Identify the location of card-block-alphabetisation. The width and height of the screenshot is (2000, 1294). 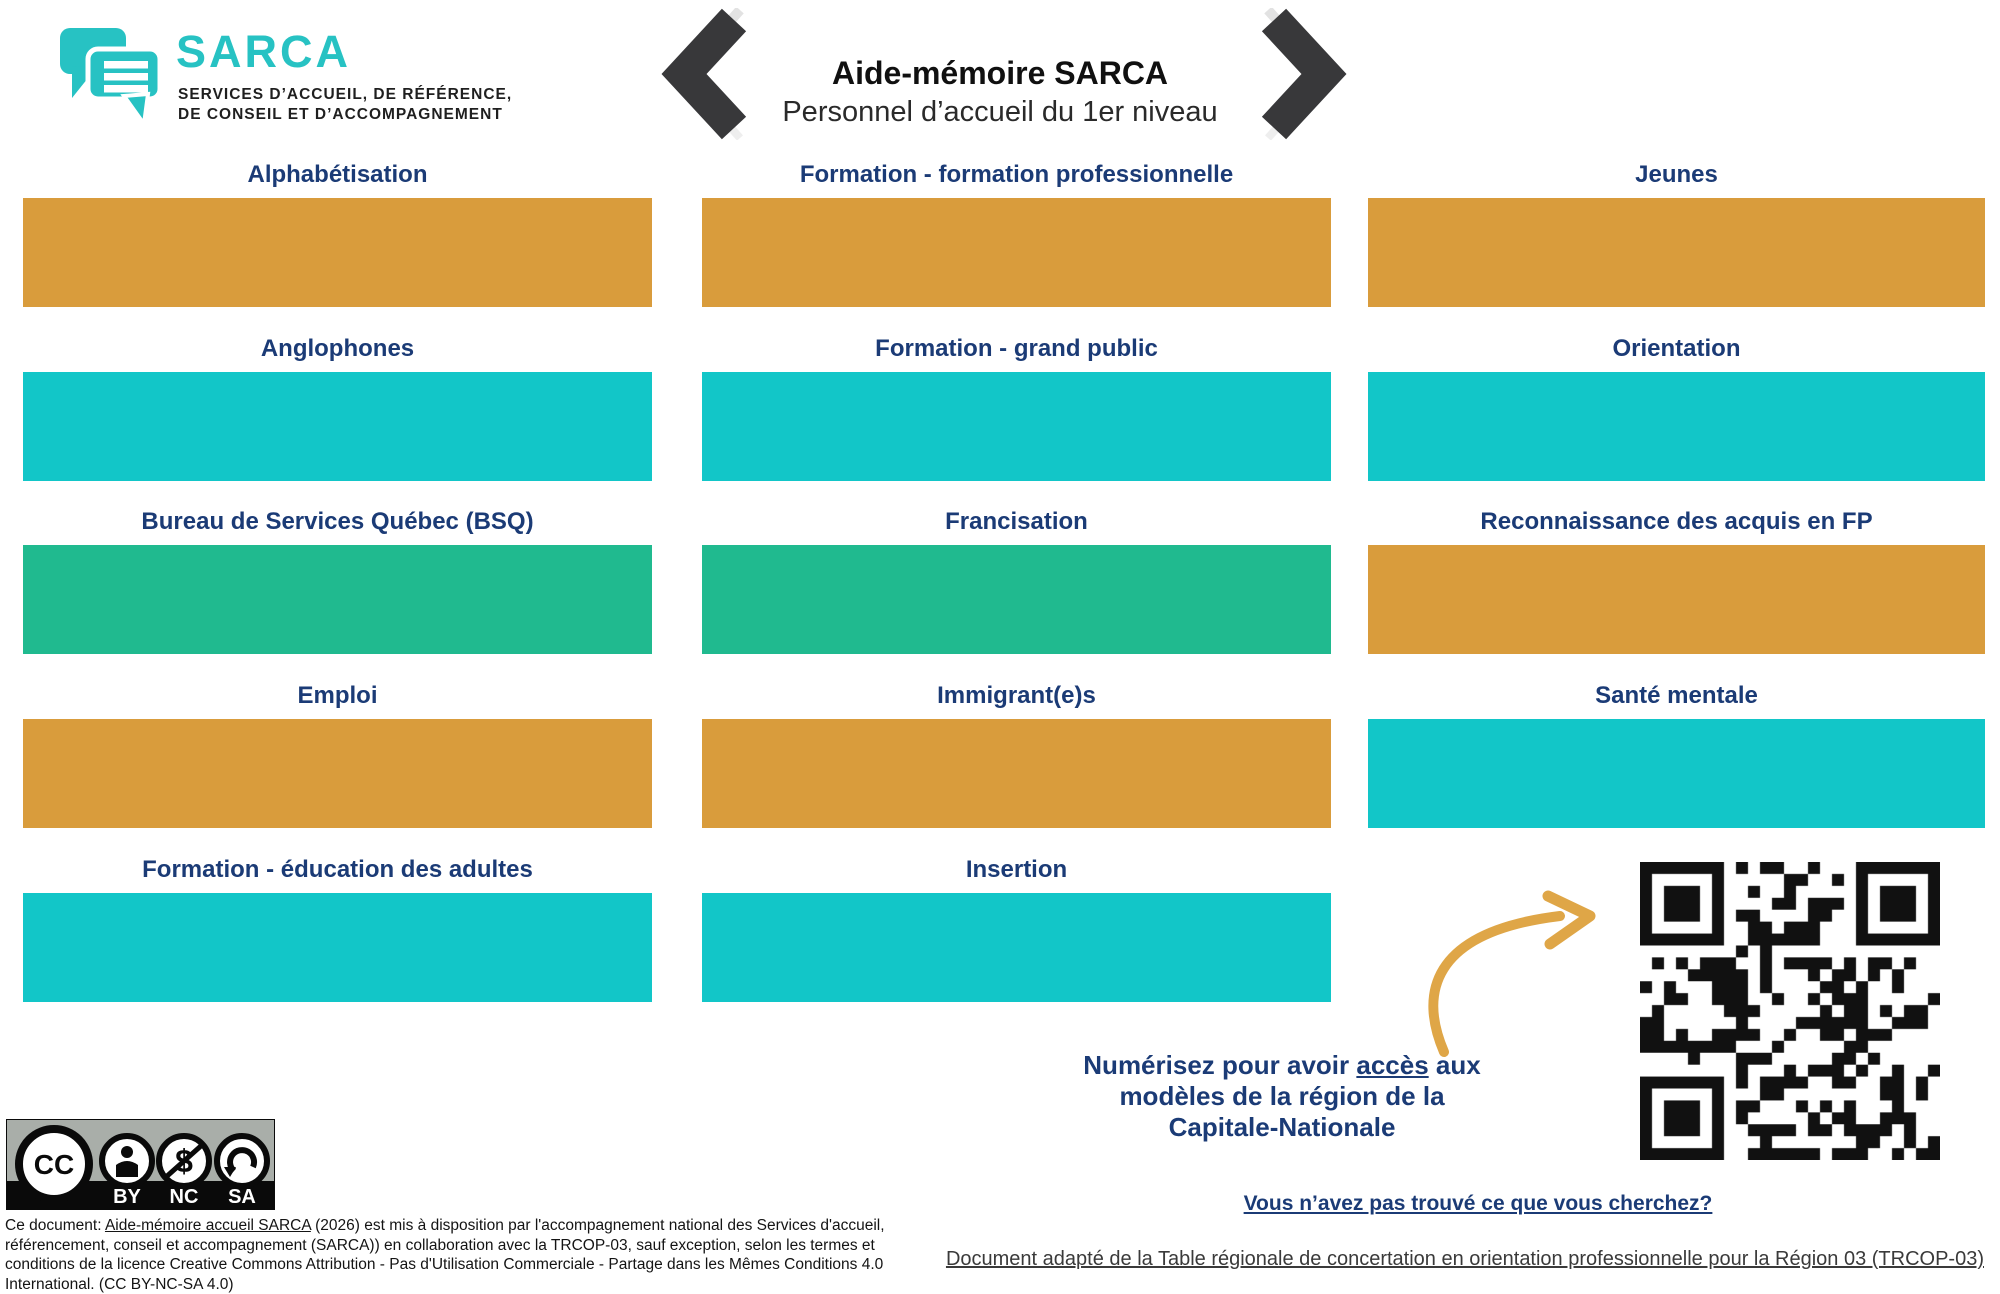
(337, 252).